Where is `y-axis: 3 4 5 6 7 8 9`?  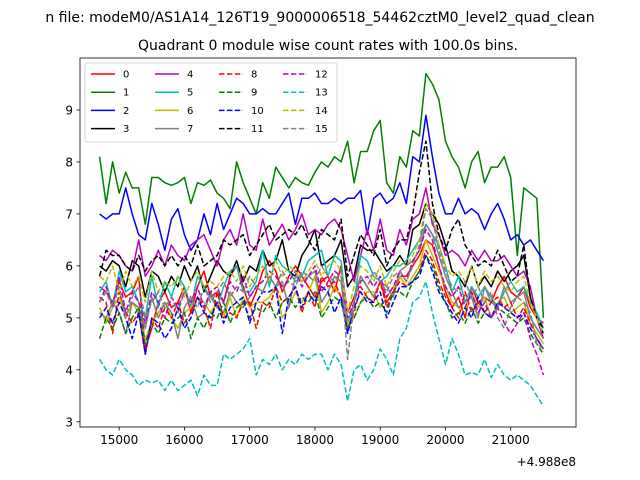
y-axis: 3 4 5 6 7 8 9 is located at coordinates (72, 266).